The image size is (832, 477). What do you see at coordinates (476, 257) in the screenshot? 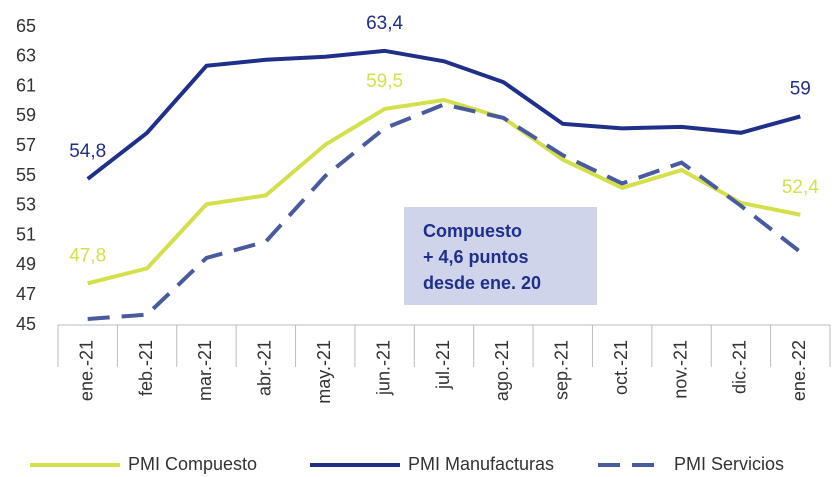
I see `annotation-text: + 4,6 puntos` at bounding box center [476, 257].